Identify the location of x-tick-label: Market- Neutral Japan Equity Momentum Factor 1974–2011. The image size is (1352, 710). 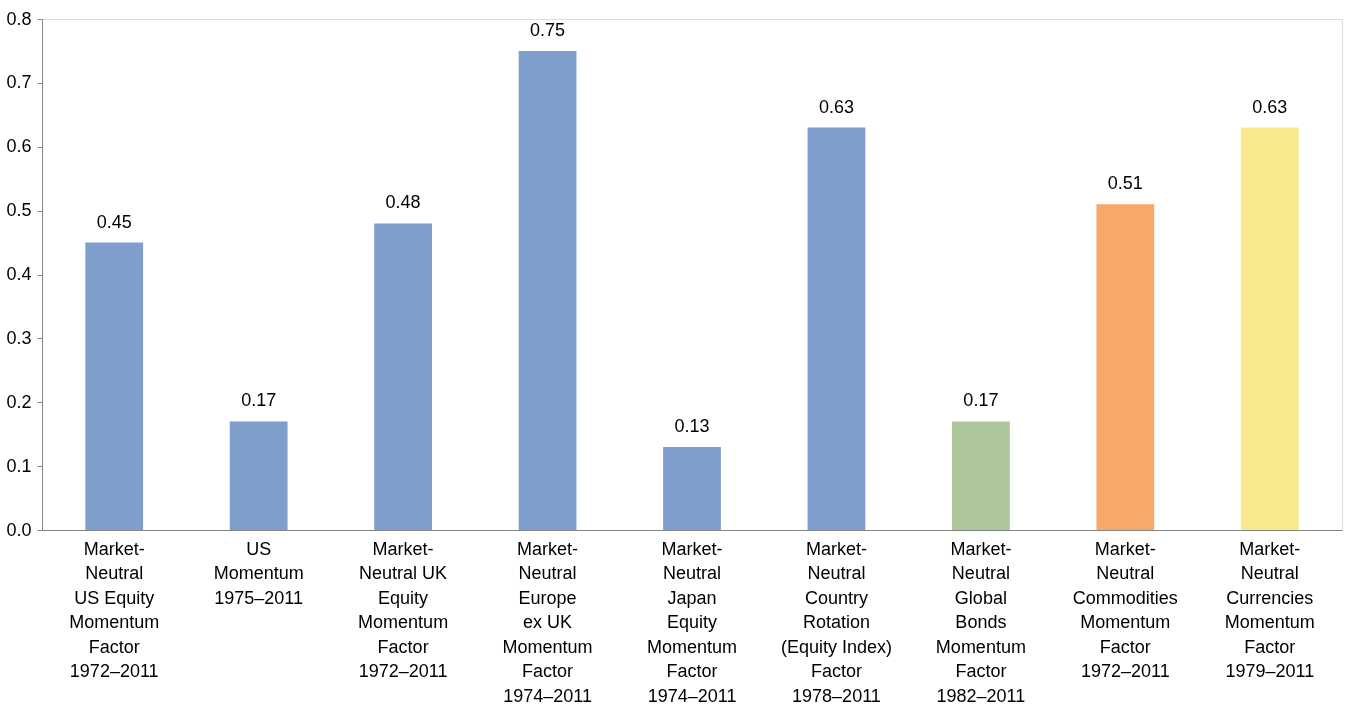
(692, 622).